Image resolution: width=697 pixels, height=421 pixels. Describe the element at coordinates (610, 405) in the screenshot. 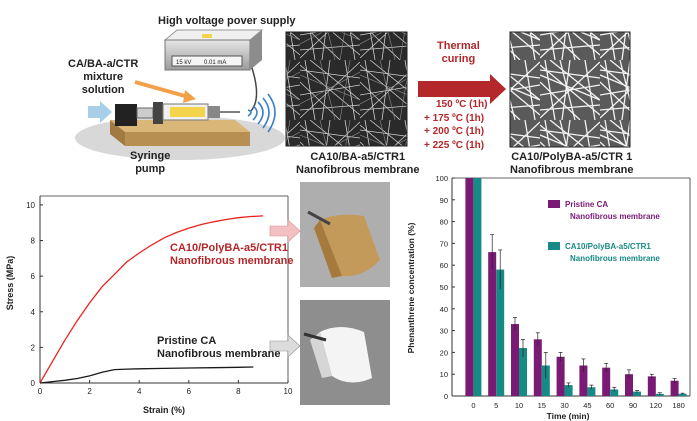

I see `bar-x-tick-label: 60` at that location.